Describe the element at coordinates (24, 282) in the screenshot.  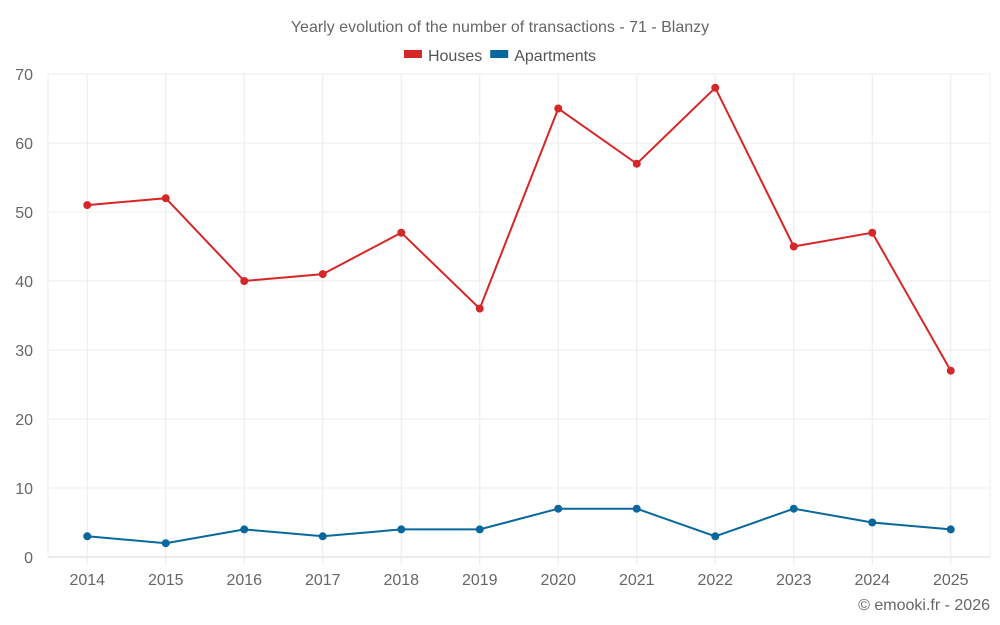
I see `y-tick-label: 40` at that location.